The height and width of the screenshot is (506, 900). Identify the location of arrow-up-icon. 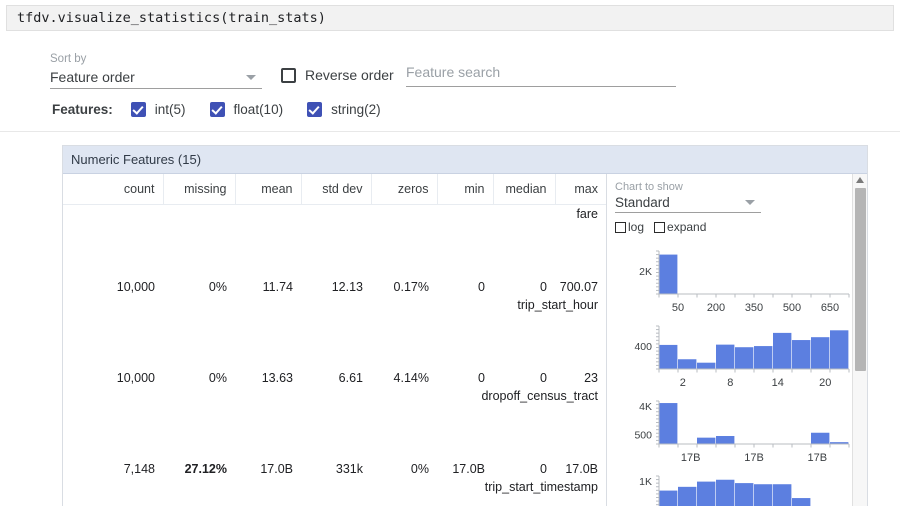
(860, 180).